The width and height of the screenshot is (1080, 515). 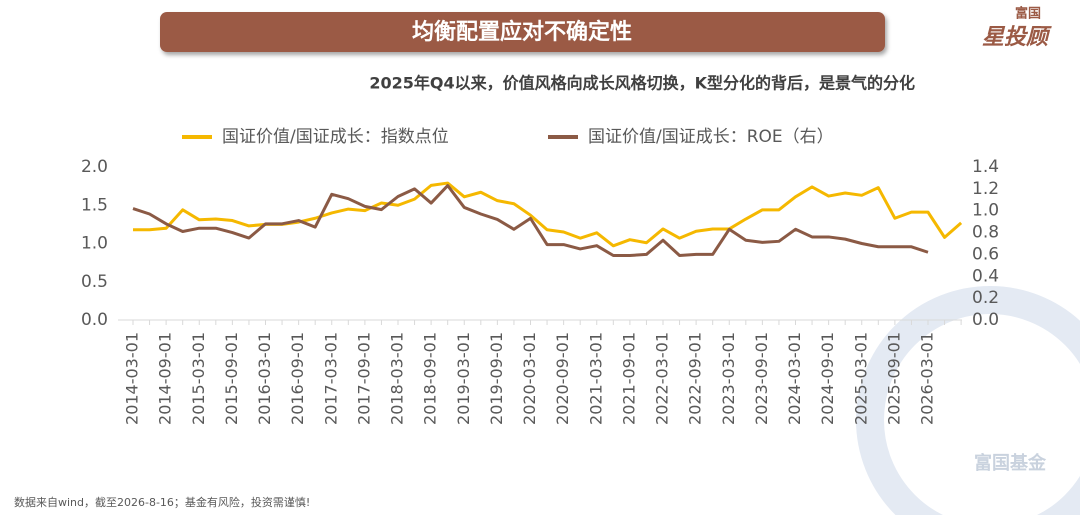 I want to click on legend-label: 国证价值/国证成长：ROE（右）, so click(x=711, y=137).